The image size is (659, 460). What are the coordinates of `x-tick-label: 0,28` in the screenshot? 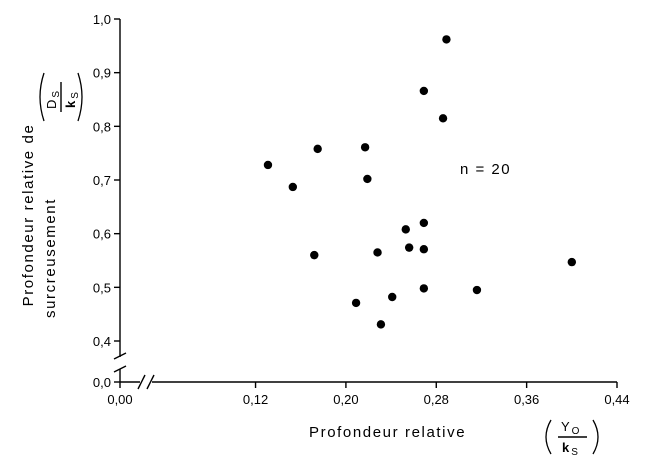 It's located at (436, 399).